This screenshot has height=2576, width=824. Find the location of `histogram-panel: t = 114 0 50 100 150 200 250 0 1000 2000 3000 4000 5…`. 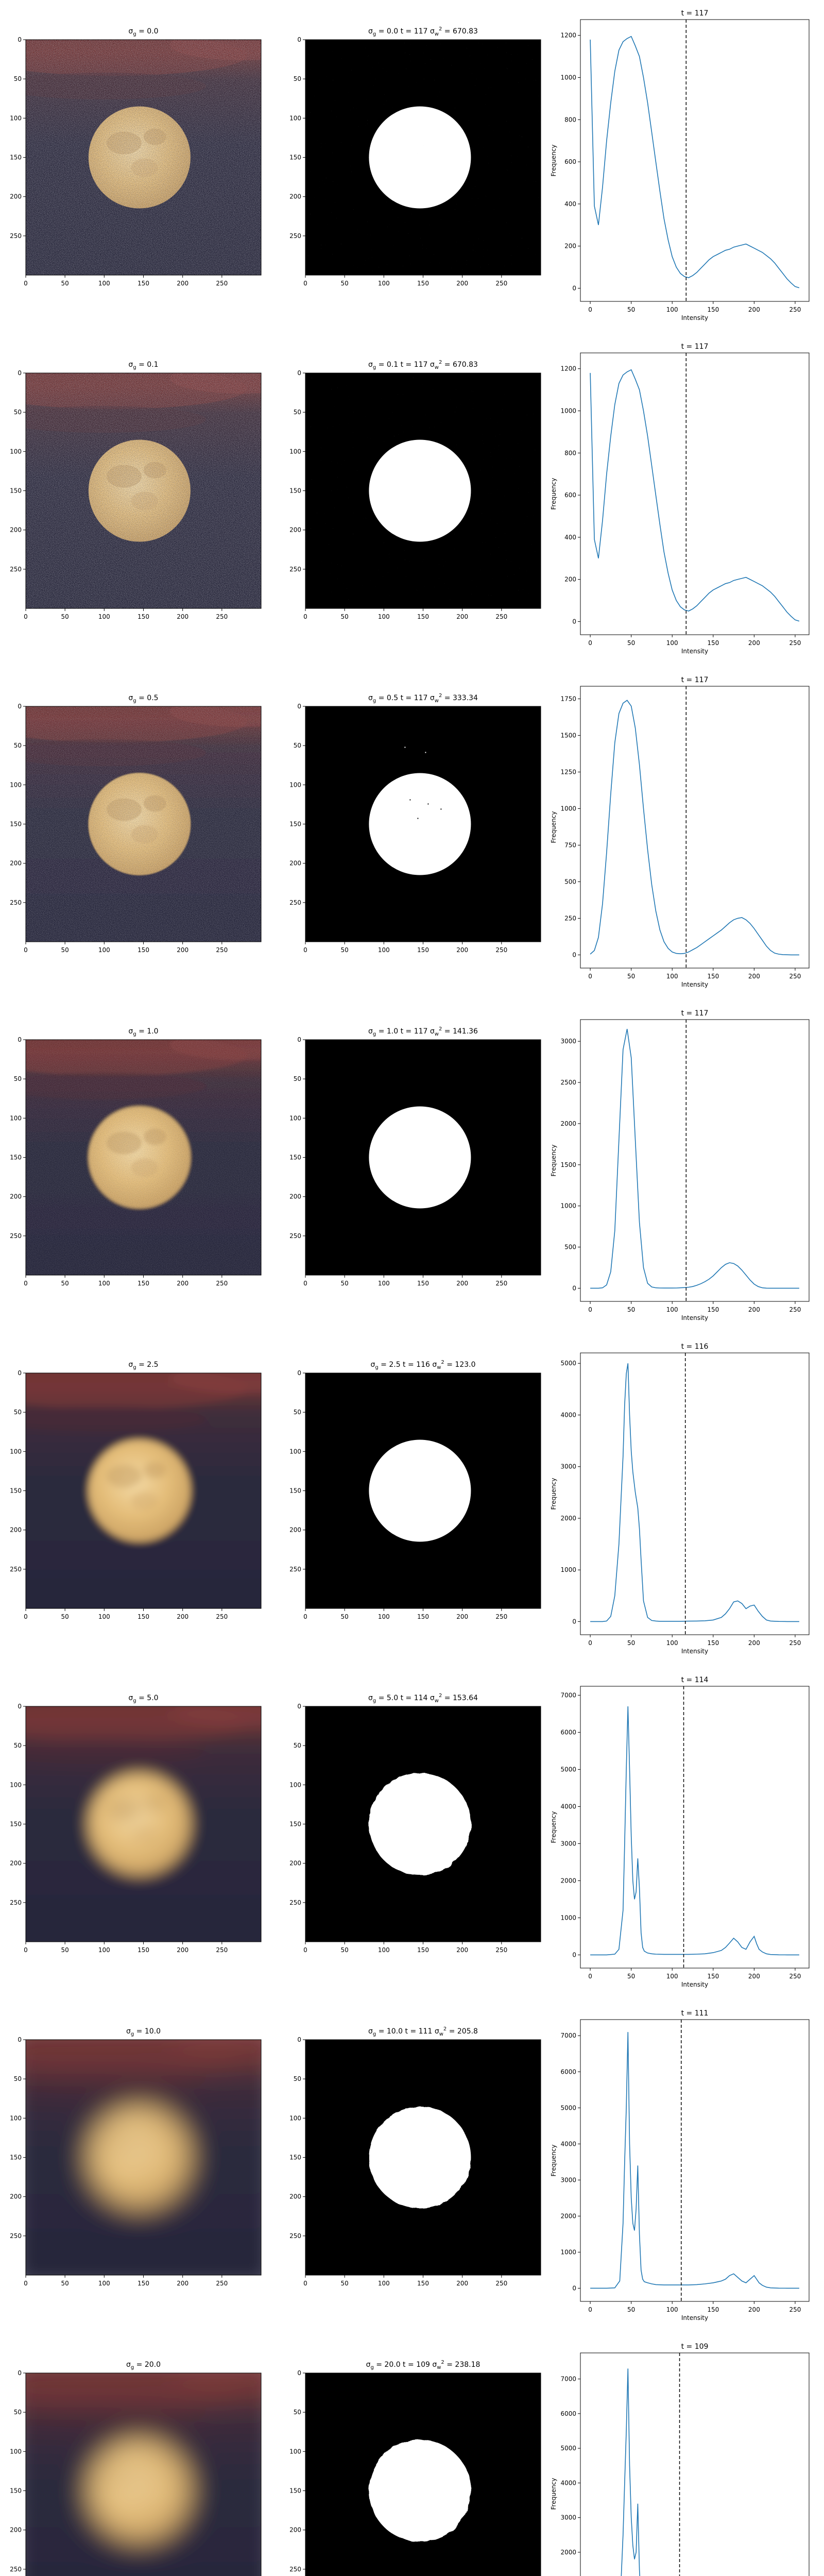

histogram-panel: t = 114 0 50 100 150 200 250 0 1000 2000 3000 4000 5… is located at coordinates (680, 1832).